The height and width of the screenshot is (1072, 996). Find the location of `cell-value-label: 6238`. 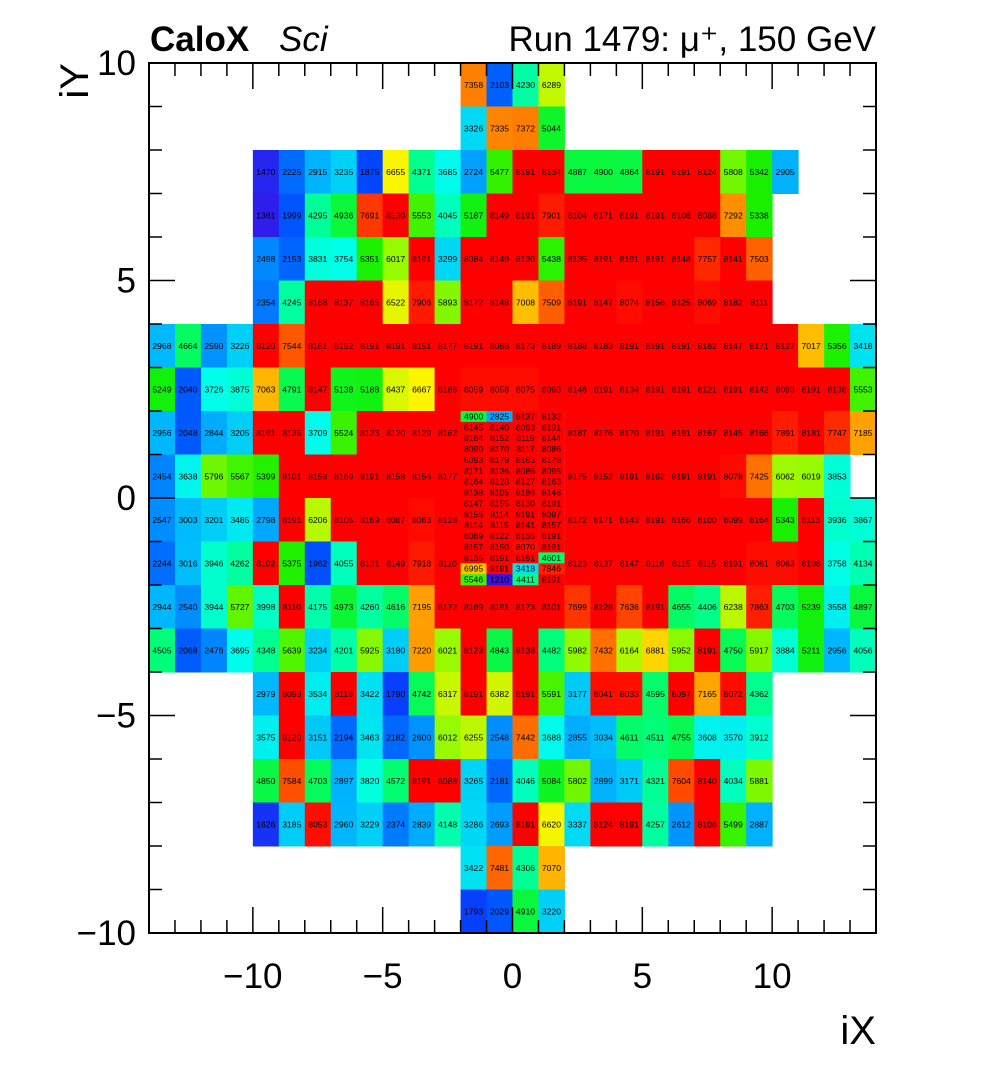

cell-value-label: 6238 is located at coordinates (733, 607).